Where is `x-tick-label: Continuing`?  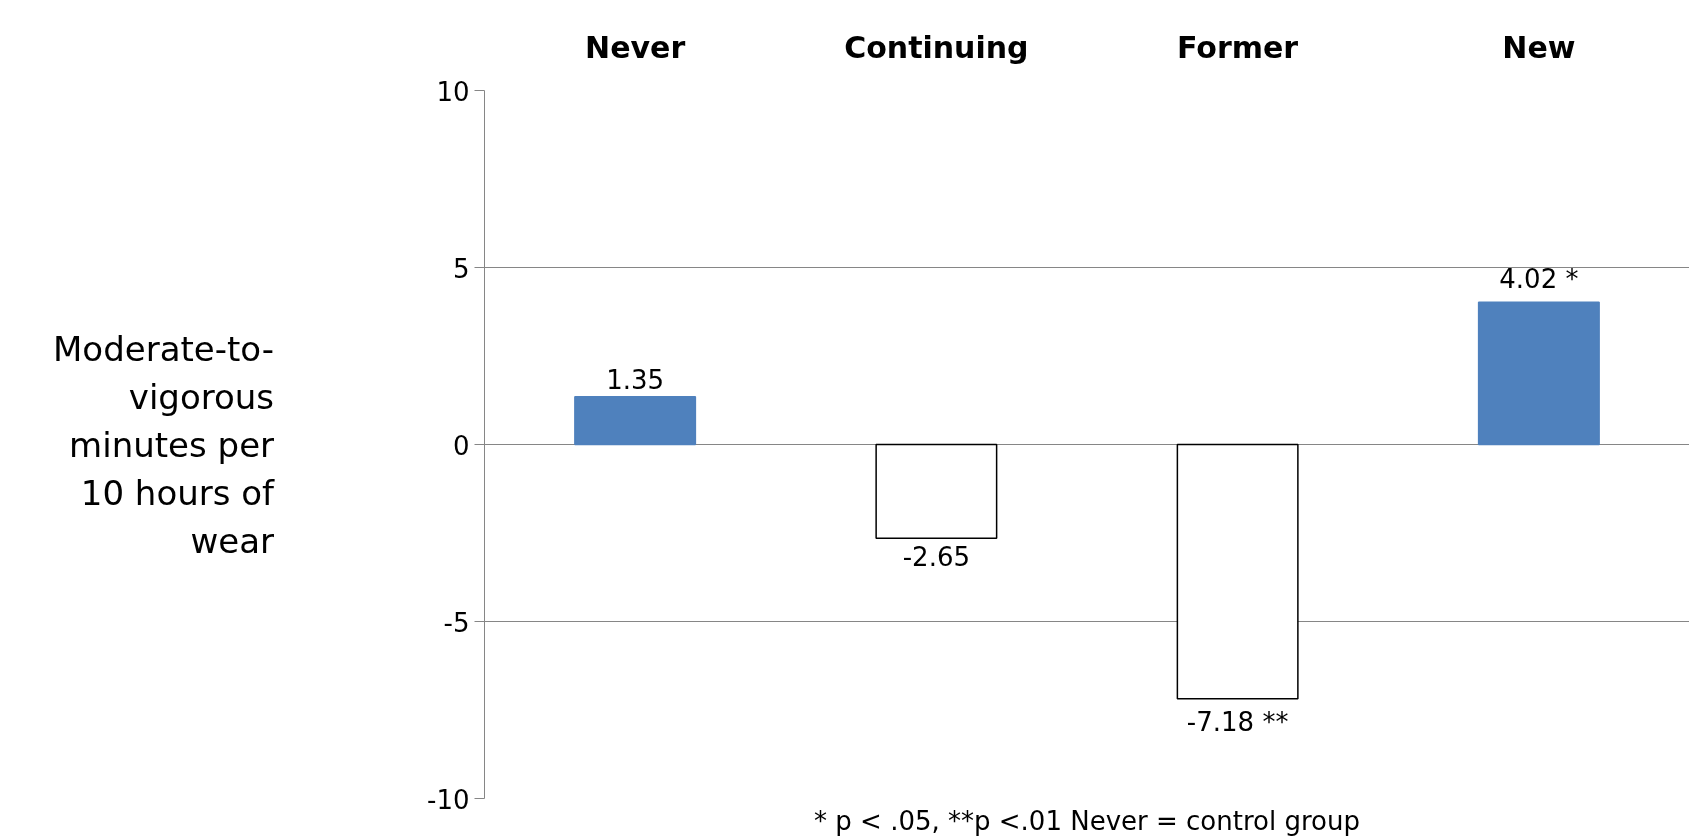
x-tick-label: Continuing is located at coordinates (936, 47).